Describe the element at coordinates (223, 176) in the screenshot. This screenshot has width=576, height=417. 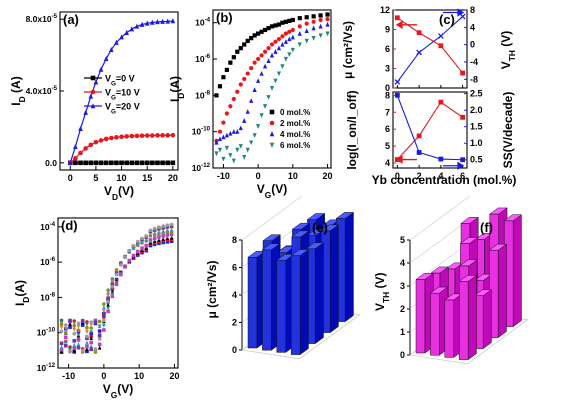
I see `x-tick-label: -10` at that location.